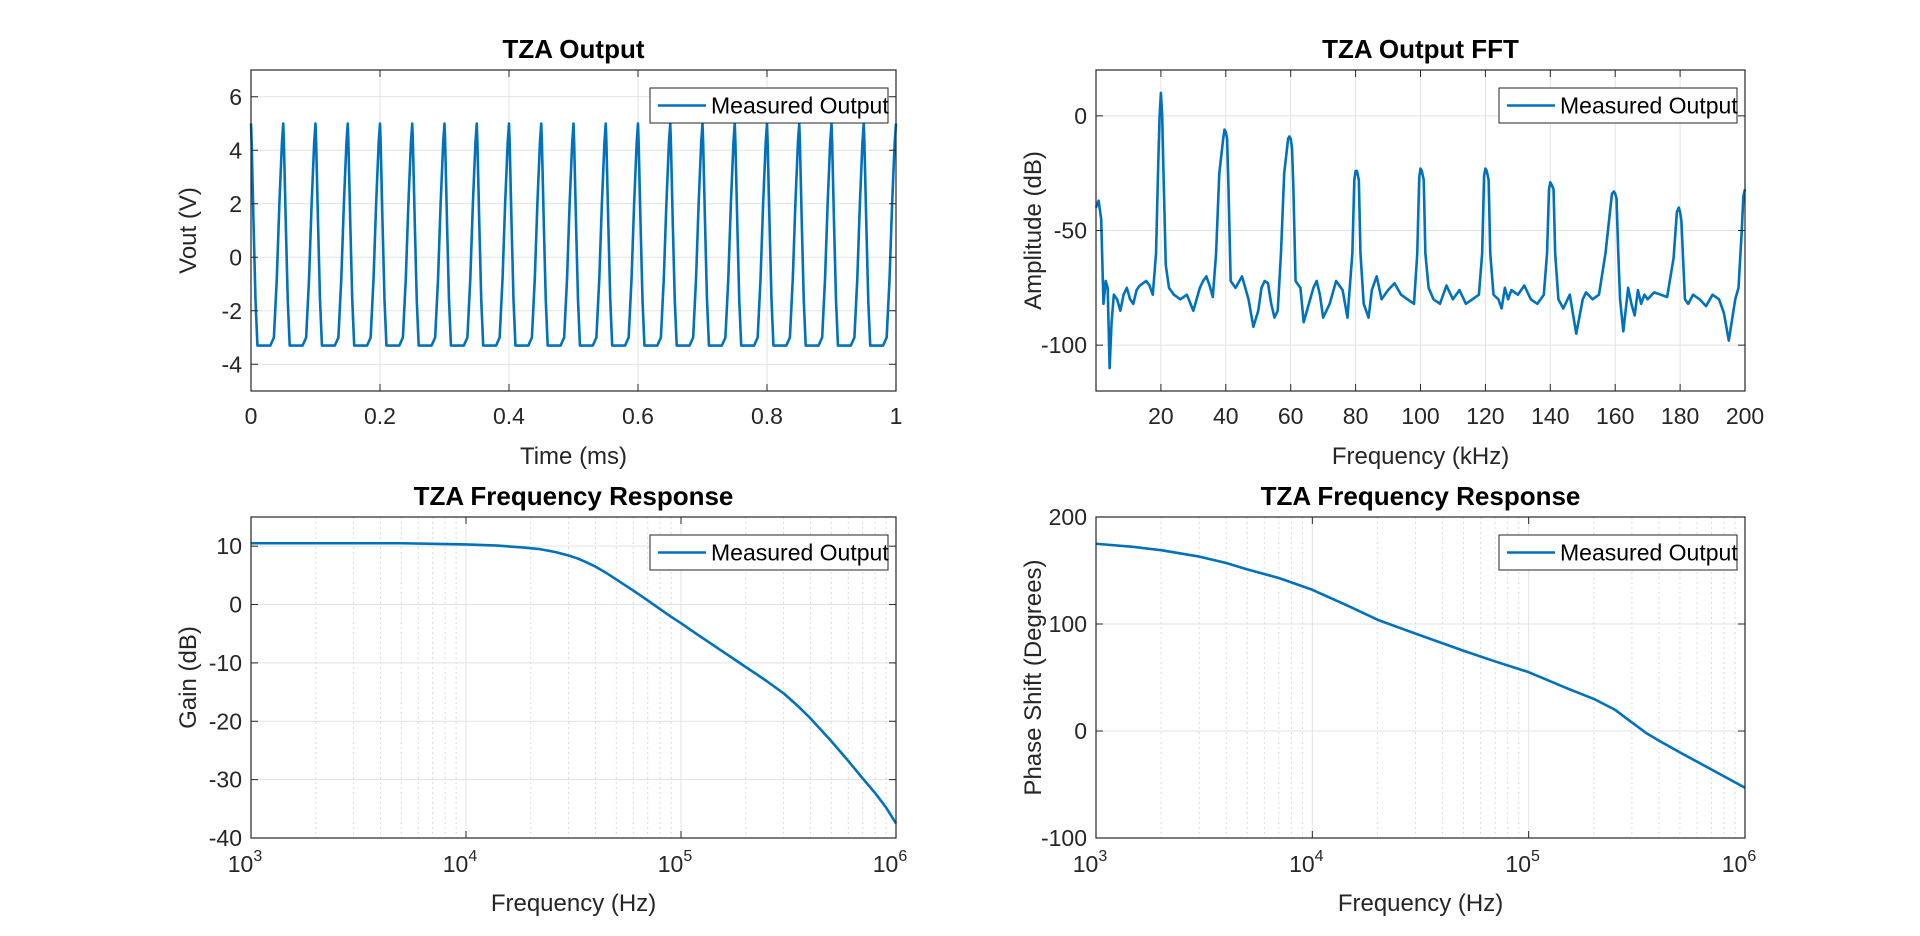  Describe the element at coordinates (188, 677) in the screenshot. I see `y-axis-label: Gain (dB)` at that location.